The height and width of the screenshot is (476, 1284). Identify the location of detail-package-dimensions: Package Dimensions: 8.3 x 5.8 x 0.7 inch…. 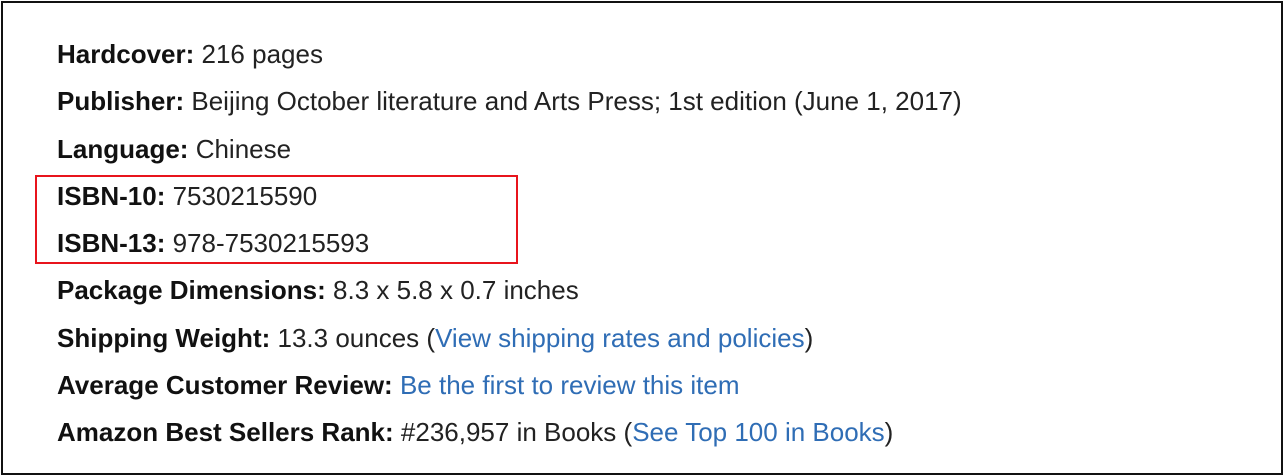
(509, 290).